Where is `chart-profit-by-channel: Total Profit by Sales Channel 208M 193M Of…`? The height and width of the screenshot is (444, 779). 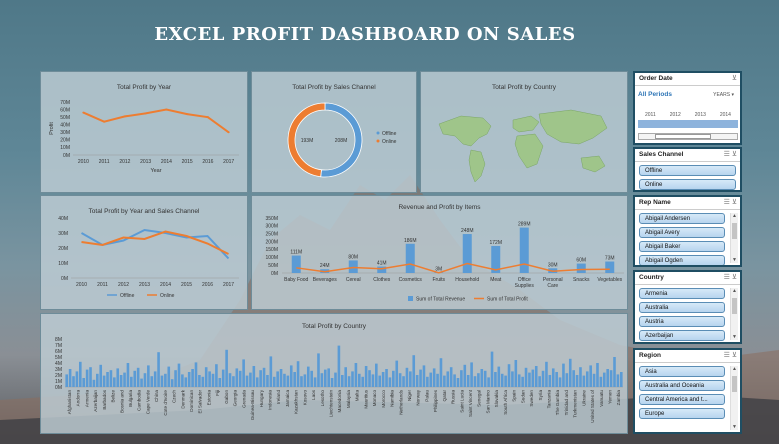
chart-profit-by-channel: Total Profit by Sales Channel 208M 193M Of… is located at coordinates (334, 132).